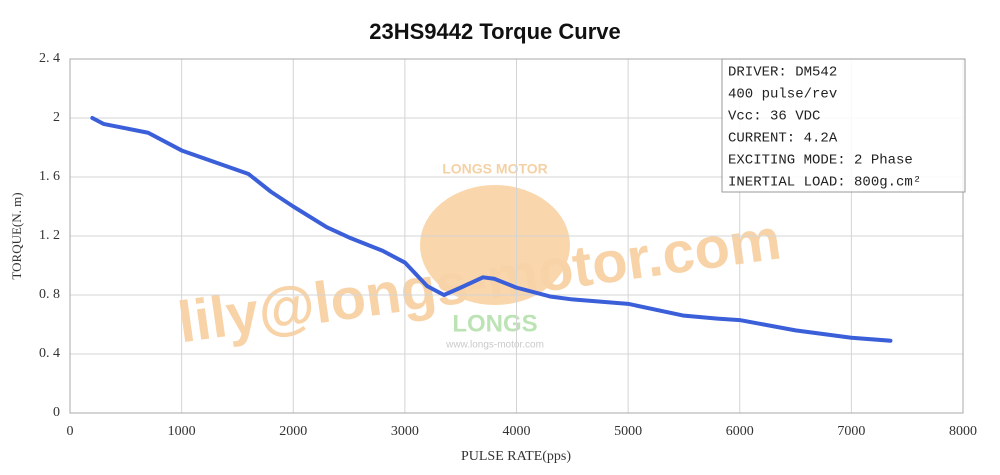 The height and width of the screenshot is (475, 1000). I want to click on annotation: INERTIAL LOAD: 800g.cm², so click(824, 183).